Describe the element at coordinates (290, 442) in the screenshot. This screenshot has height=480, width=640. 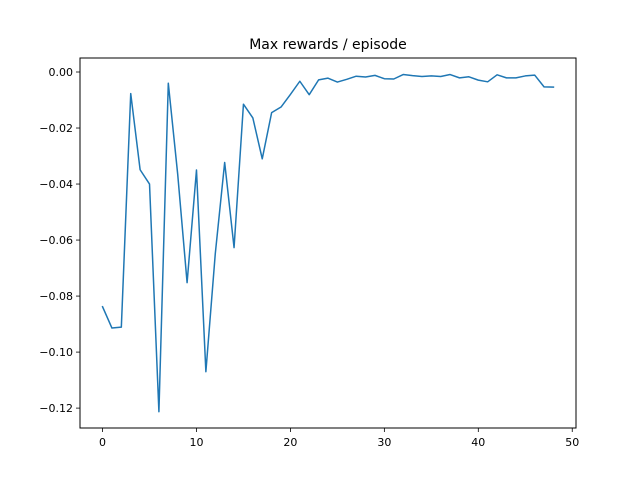
I see `x-tick-label: 20` at that location.